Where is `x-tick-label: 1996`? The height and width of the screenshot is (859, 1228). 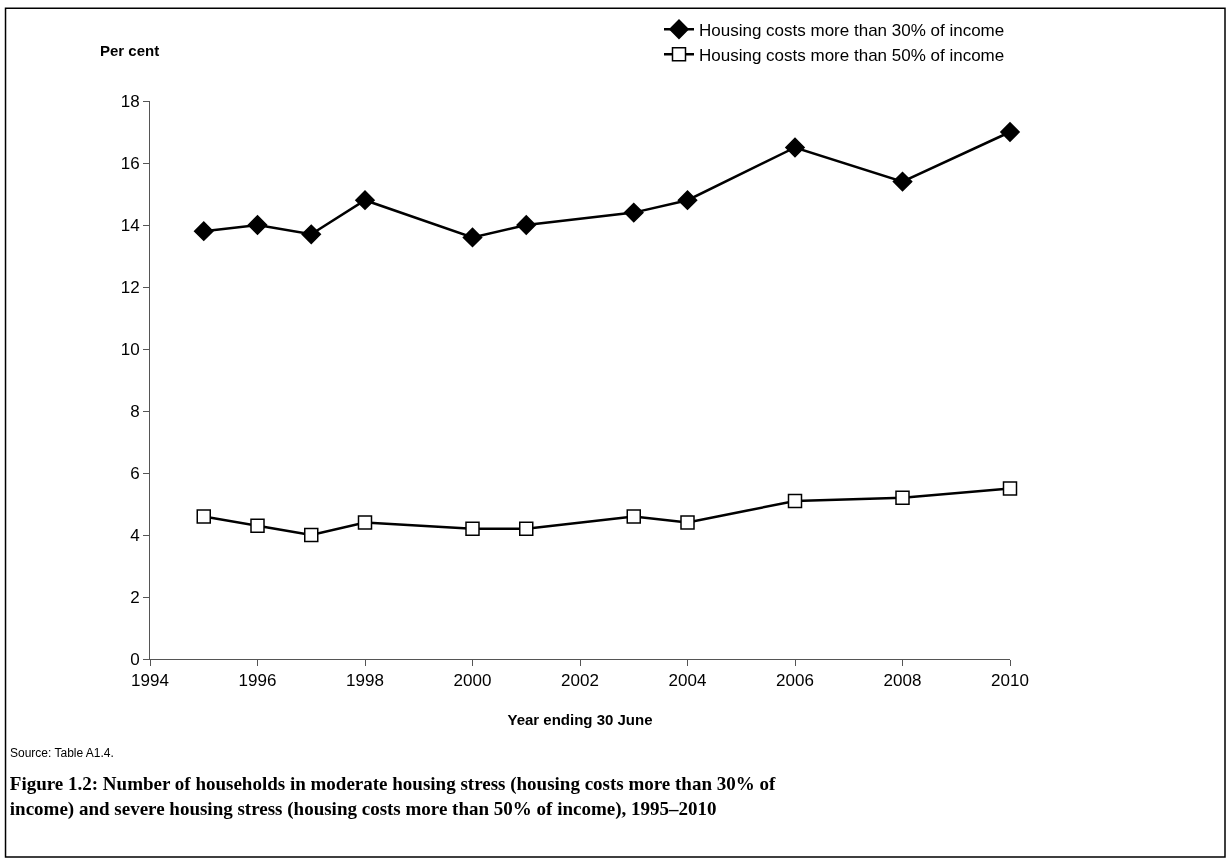 x-tick-label: 1996 is located at coordinates (257, 681).